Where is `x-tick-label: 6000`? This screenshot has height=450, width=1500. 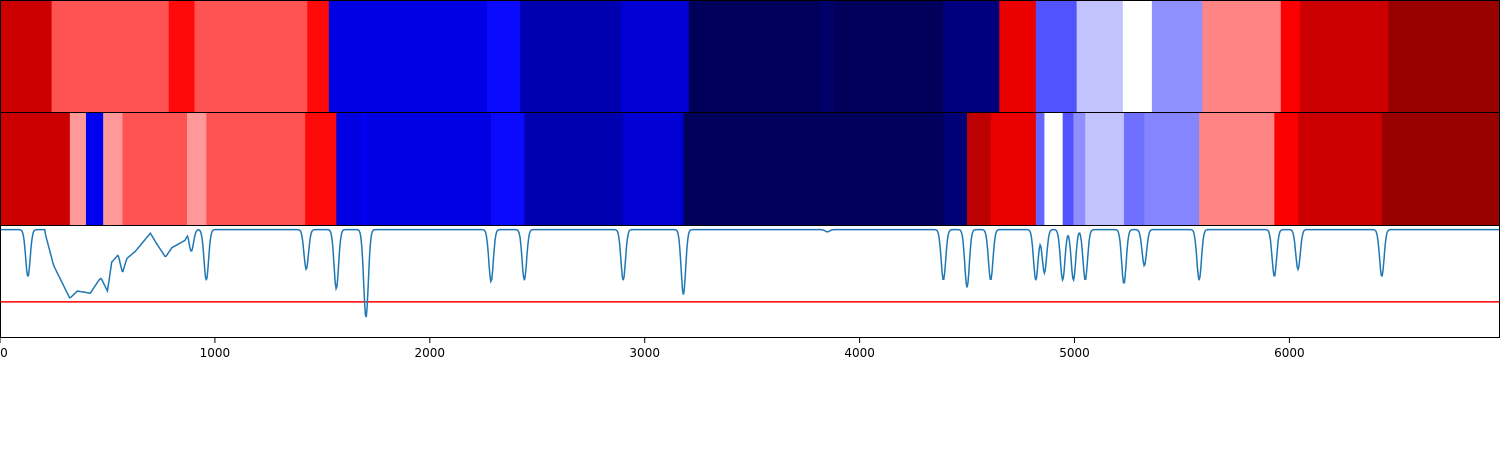 x-tick-label: 6000 is located at coordinates (1289, 353).